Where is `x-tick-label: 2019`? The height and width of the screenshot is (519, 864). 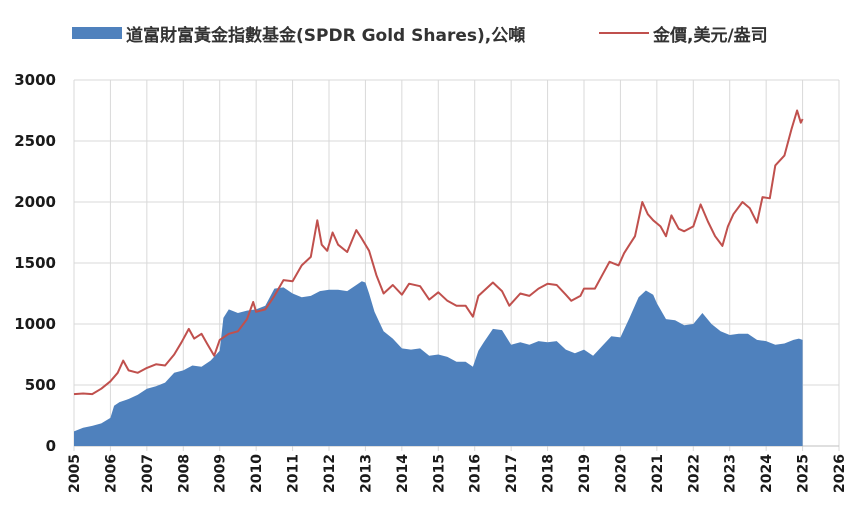 x-tick-label: 2019 is located at coordinates (585, 473).